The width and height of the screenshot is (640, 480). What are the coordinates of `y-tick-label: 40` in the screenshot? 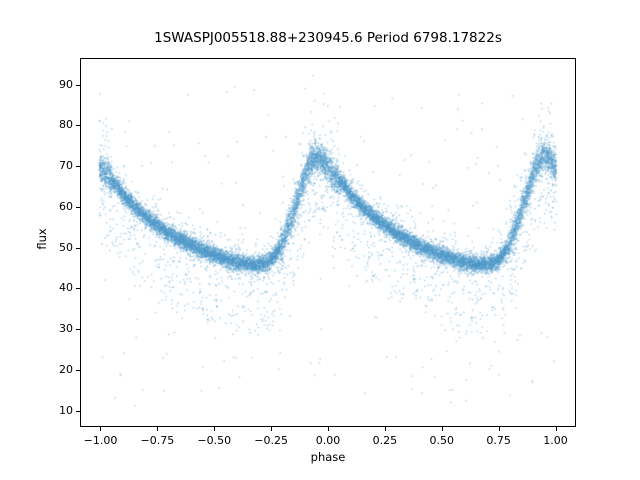 It's located at (66, 288).